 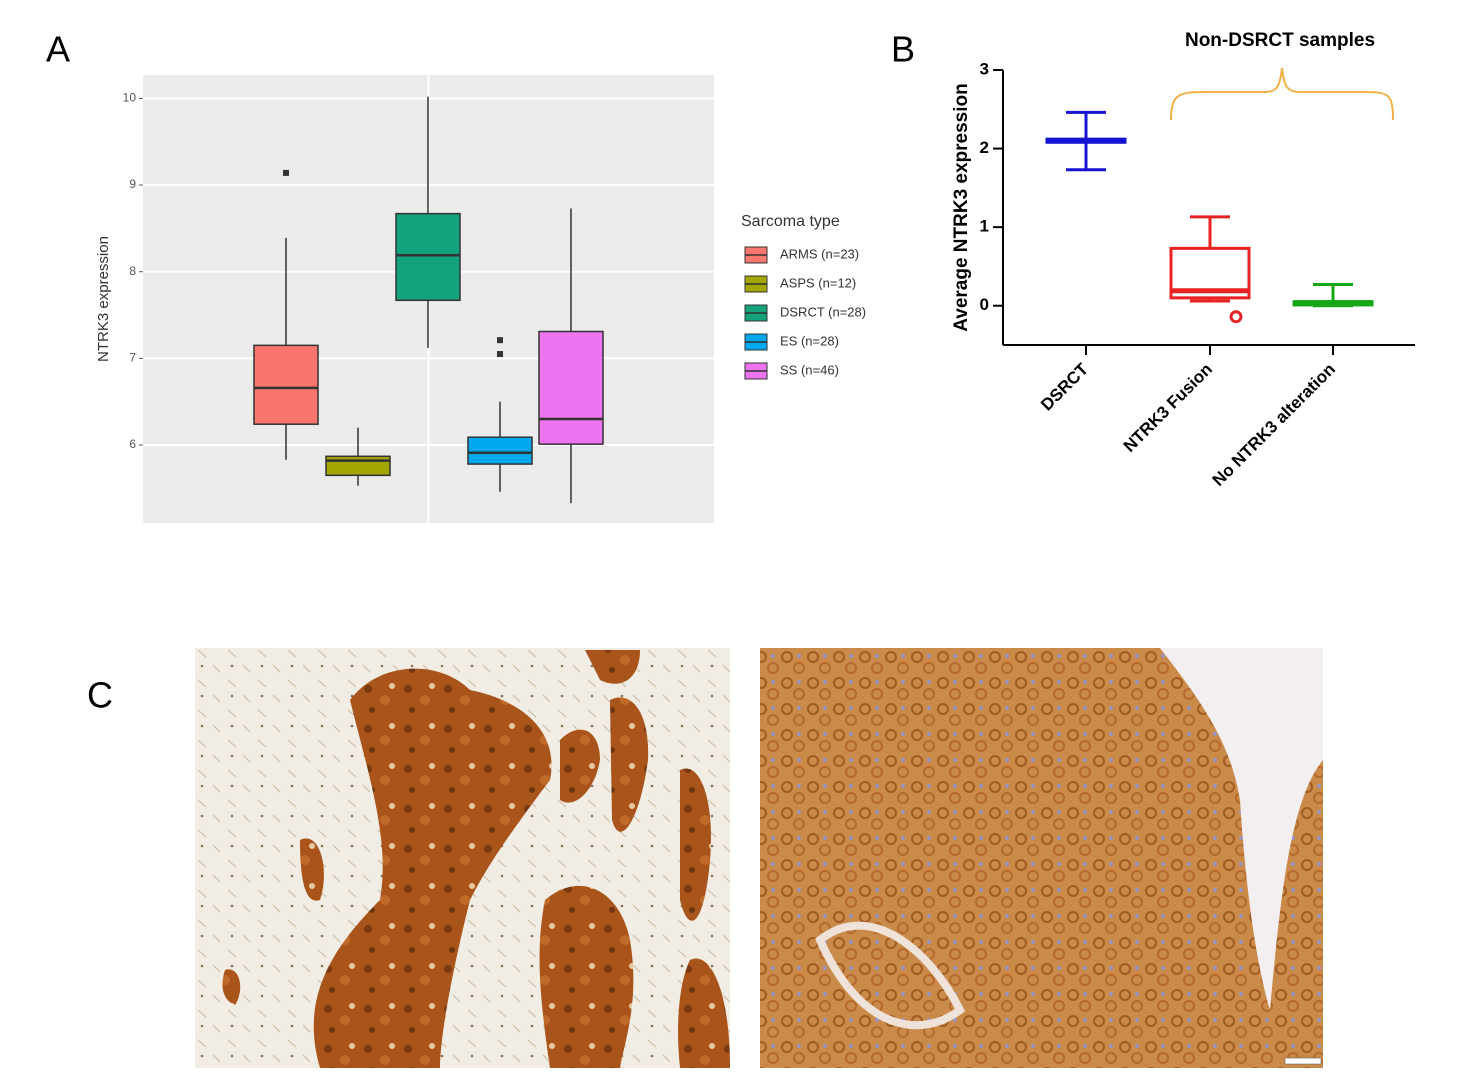 What do you see at coordinates (818, 282) in the screenshot?
I see `legend-label: ASPS (n=12)` at bounding box center [818, 282].